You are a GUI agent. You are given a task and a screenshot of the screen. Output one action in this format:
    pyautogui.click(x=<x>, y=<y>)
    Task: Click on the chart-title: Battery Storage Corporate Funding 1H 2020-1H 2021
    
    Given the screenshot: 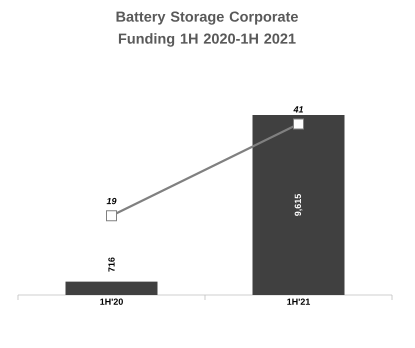 What is the action you would take?
    pyautogui.click(x=207, y=29)
    